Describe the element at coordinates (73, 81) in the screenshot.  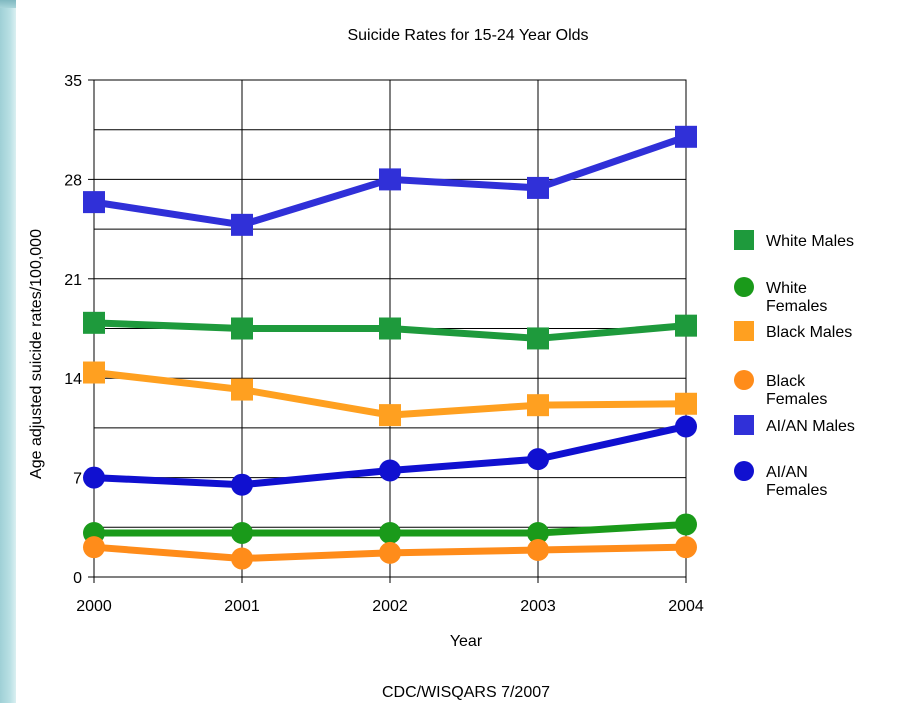
I see `y-tick-label: 35` at that location.